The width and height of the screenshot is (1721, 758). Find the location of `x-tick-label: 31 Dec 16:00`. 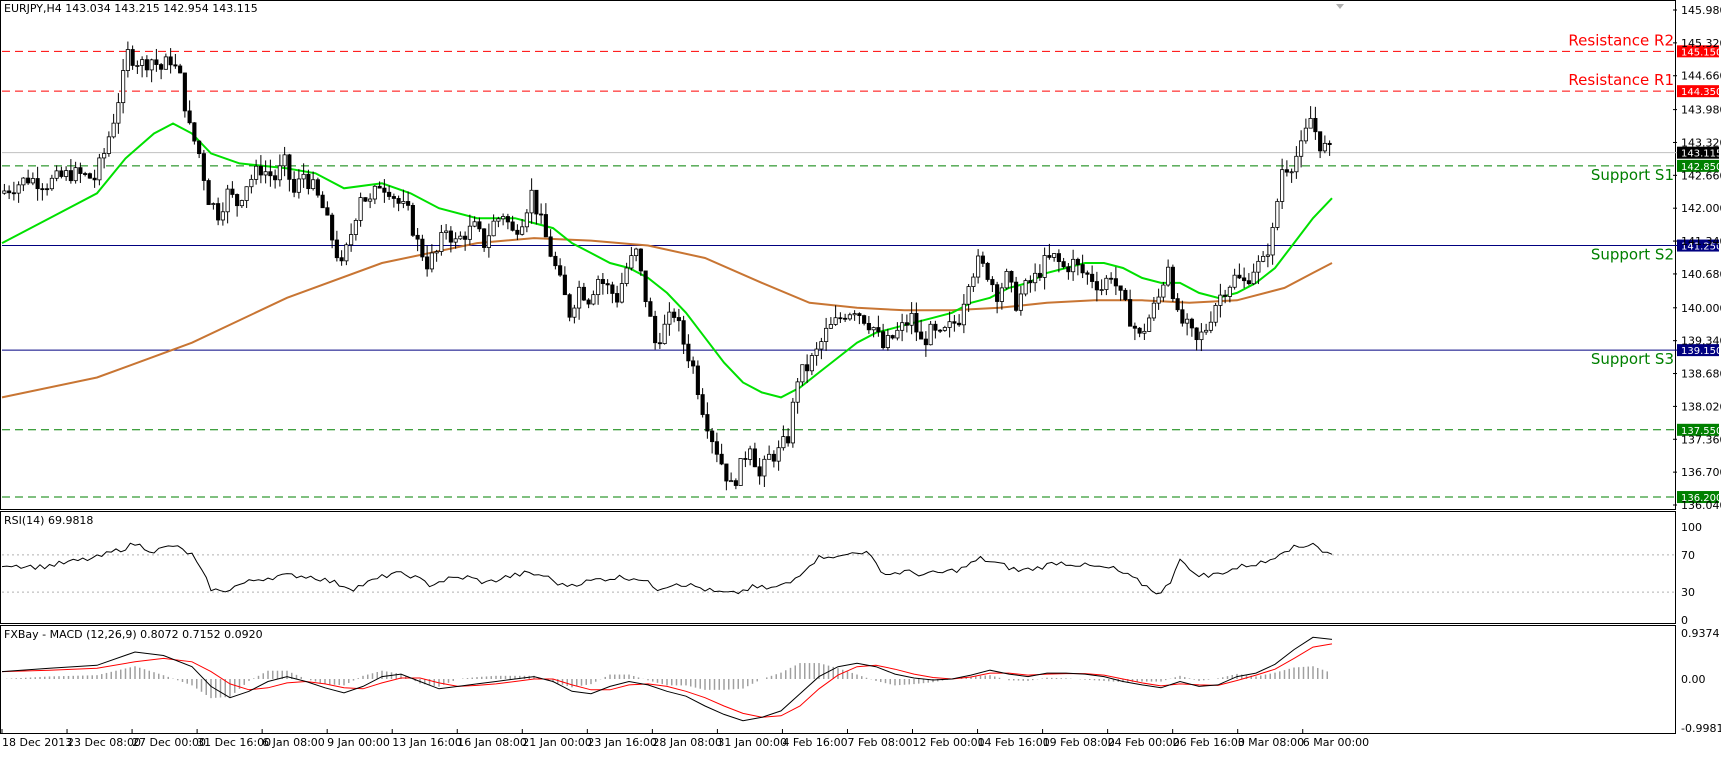

x-tick-label: 31 Dec 16:00 is located at coordinates (234, 742).